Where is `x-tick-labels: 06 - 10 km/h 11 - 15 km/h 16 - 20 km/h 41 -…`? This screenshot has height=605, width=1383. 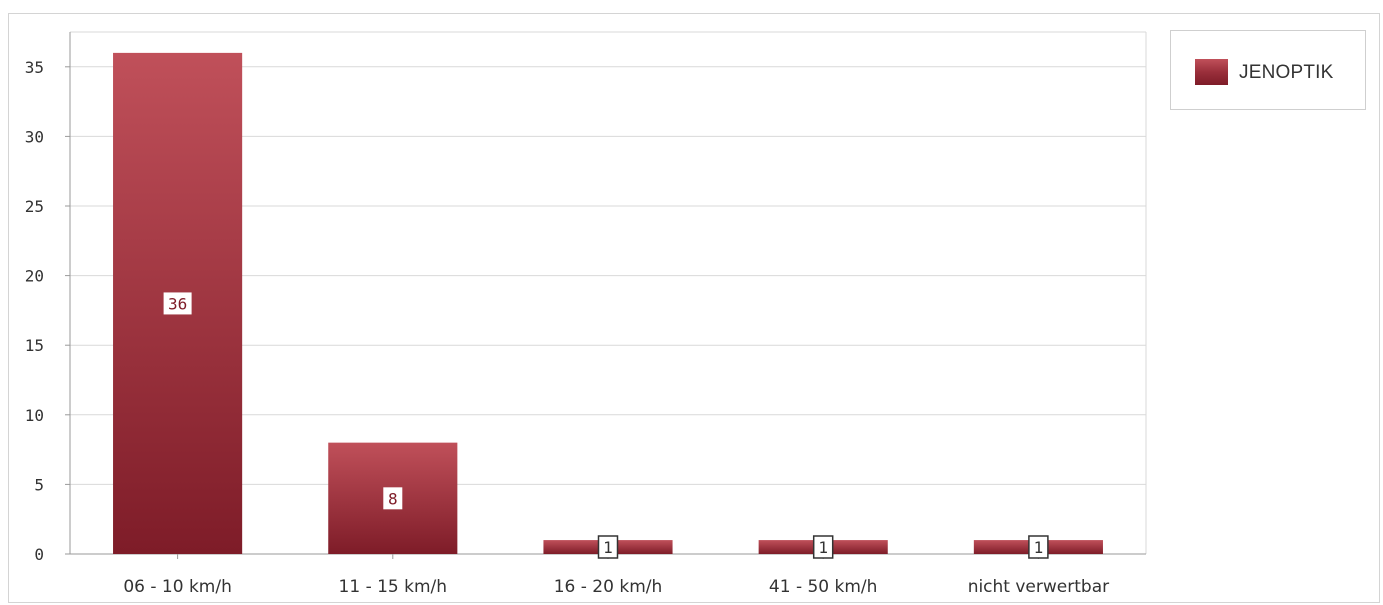 x-tick-labels: 06 - 10 km/h 11 - 15 km/h 16 - 20 km/h 41 -… is located at coordinates (616, 587).